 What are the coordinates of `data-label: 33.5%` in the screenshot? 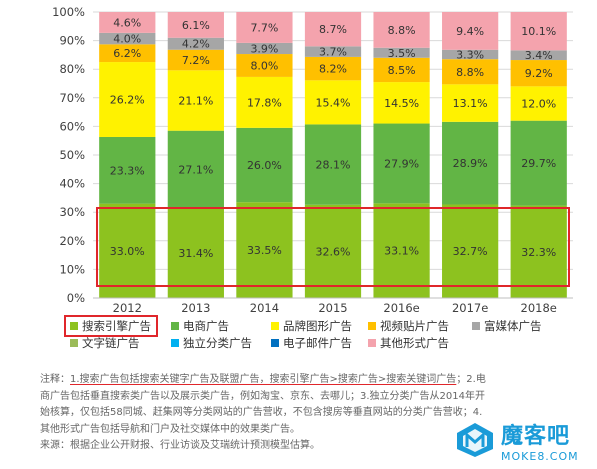 It's located at (264, 250).